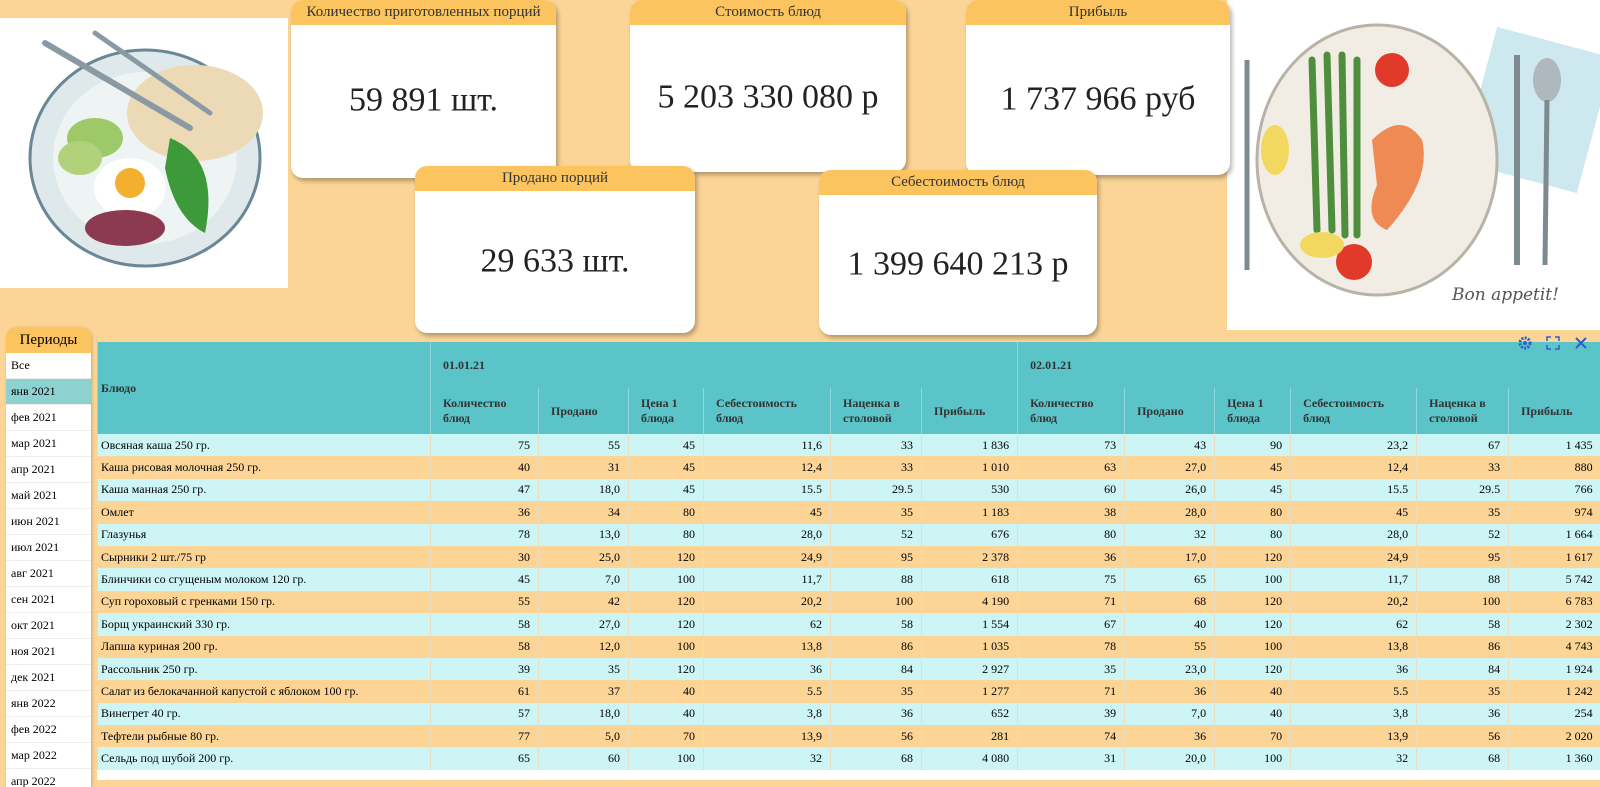 The width and height of the screenshot is (1600, 787). I want to click on table-cell: 1 435, so click(1554, 445).